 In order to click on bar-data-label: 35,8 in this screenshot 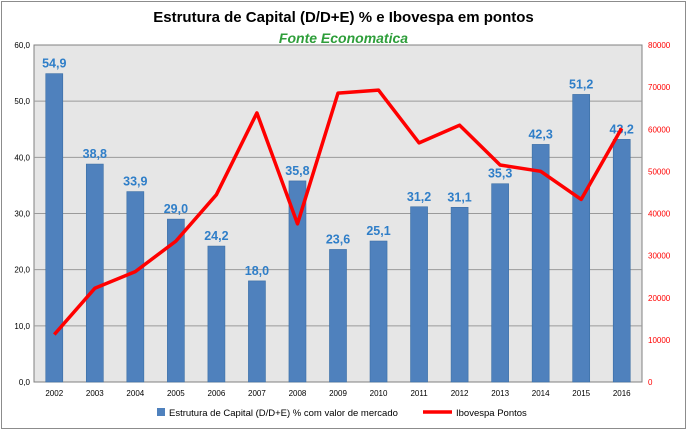, I will do `click(297, 171)`.